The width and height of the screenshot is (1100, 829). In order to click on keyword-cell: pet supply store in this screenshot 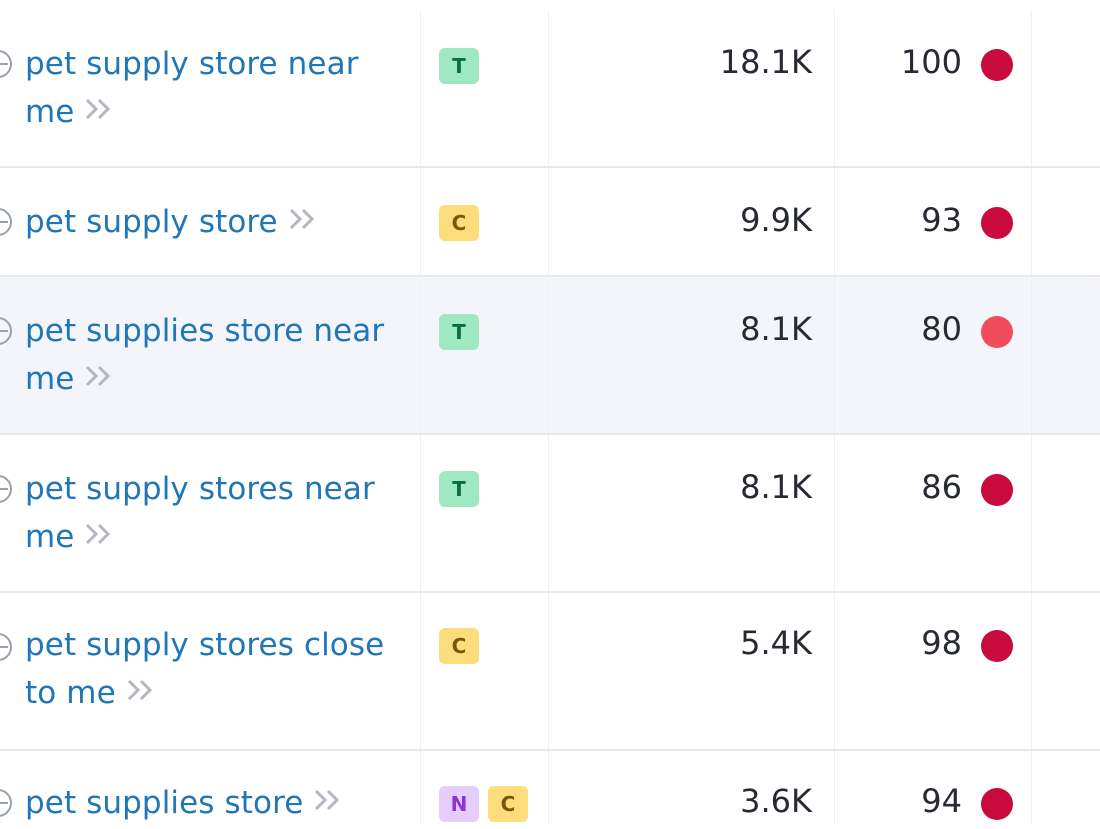, I will do `click(215, 223)`.